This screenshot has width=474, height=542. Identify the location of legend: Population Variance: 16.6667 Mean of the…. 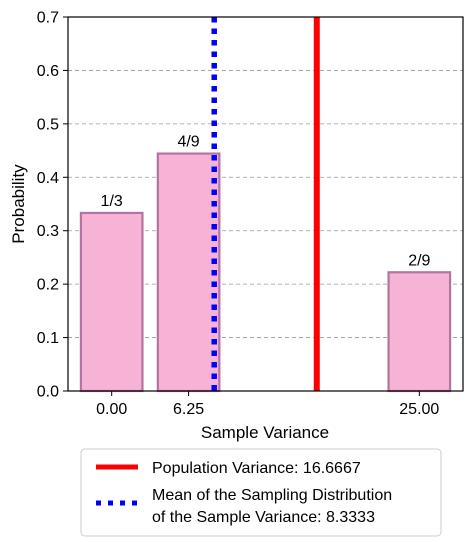
(261, 492).